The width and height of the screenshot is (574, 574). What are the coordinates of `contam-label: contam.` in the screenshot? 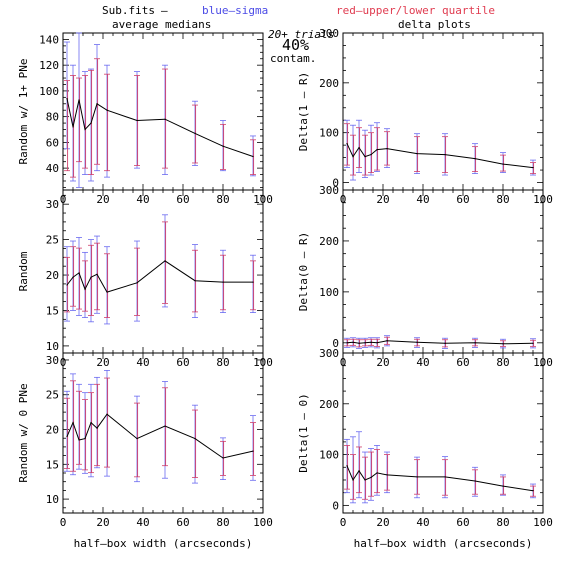 It's located at (293, 58).